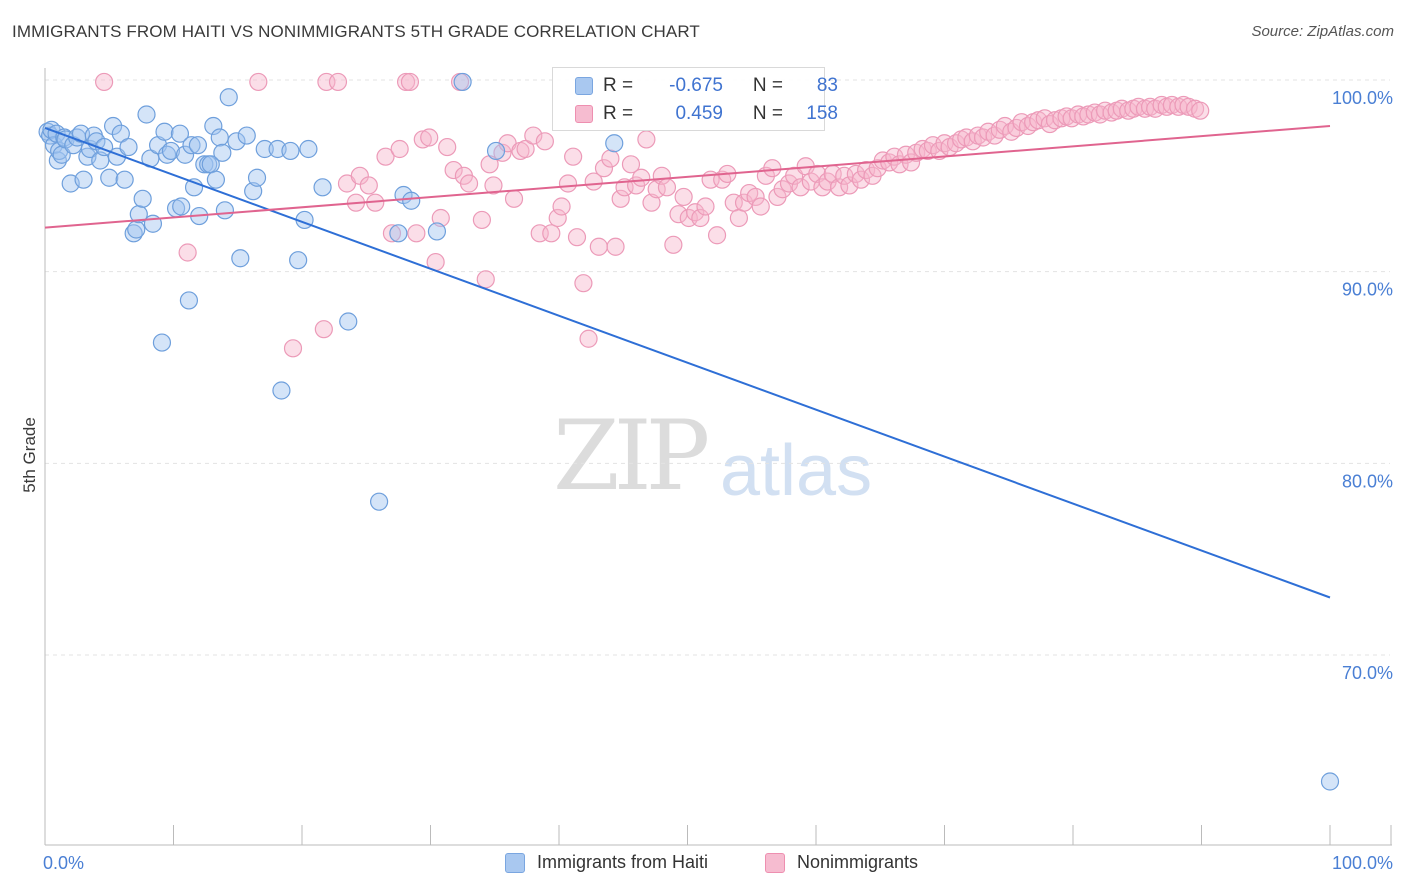  What do you see at coordinates (796, 471) in the screenshot?
I see `watermark-atlas: atlas` at bounding box center [796, 471].